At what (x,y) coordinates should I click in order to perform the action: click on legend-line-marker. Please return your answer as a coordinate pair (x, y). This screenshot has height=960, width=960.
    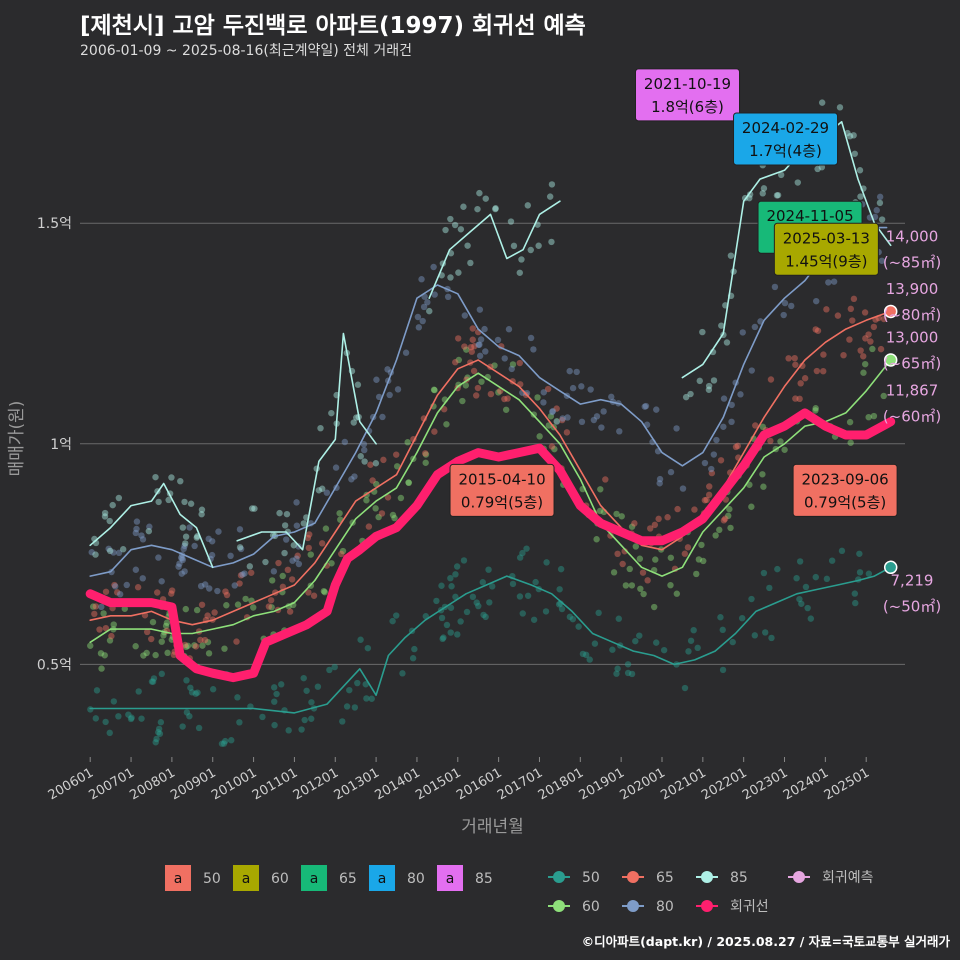
    Looking at the image, I should click on (799, 877).